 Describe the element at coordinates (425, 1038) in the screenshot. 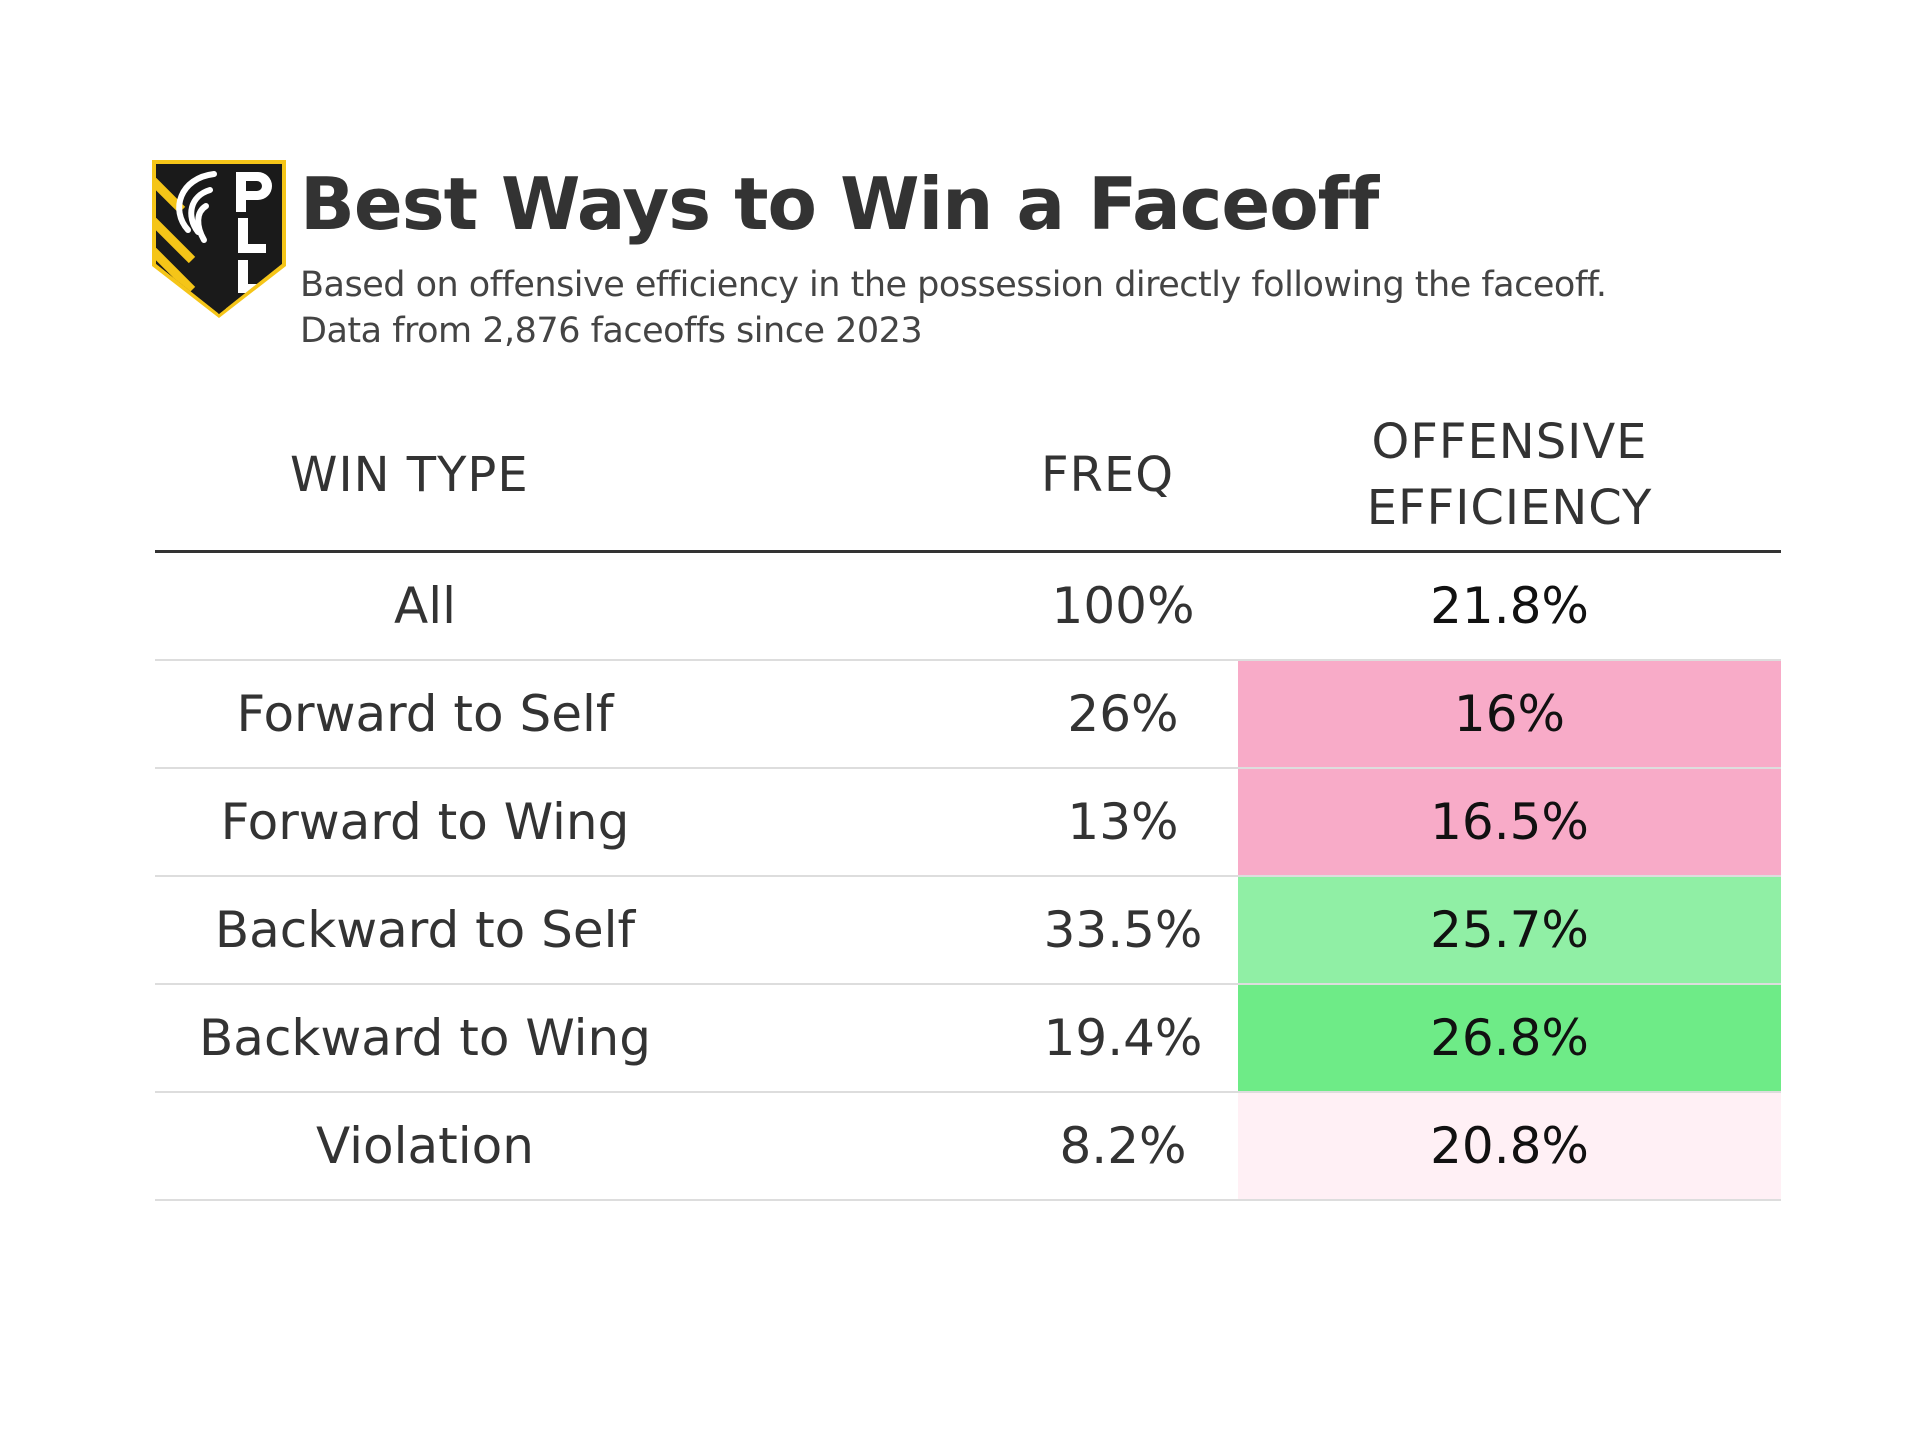

I see `win-type-cell: Backward to Wing` at that location.